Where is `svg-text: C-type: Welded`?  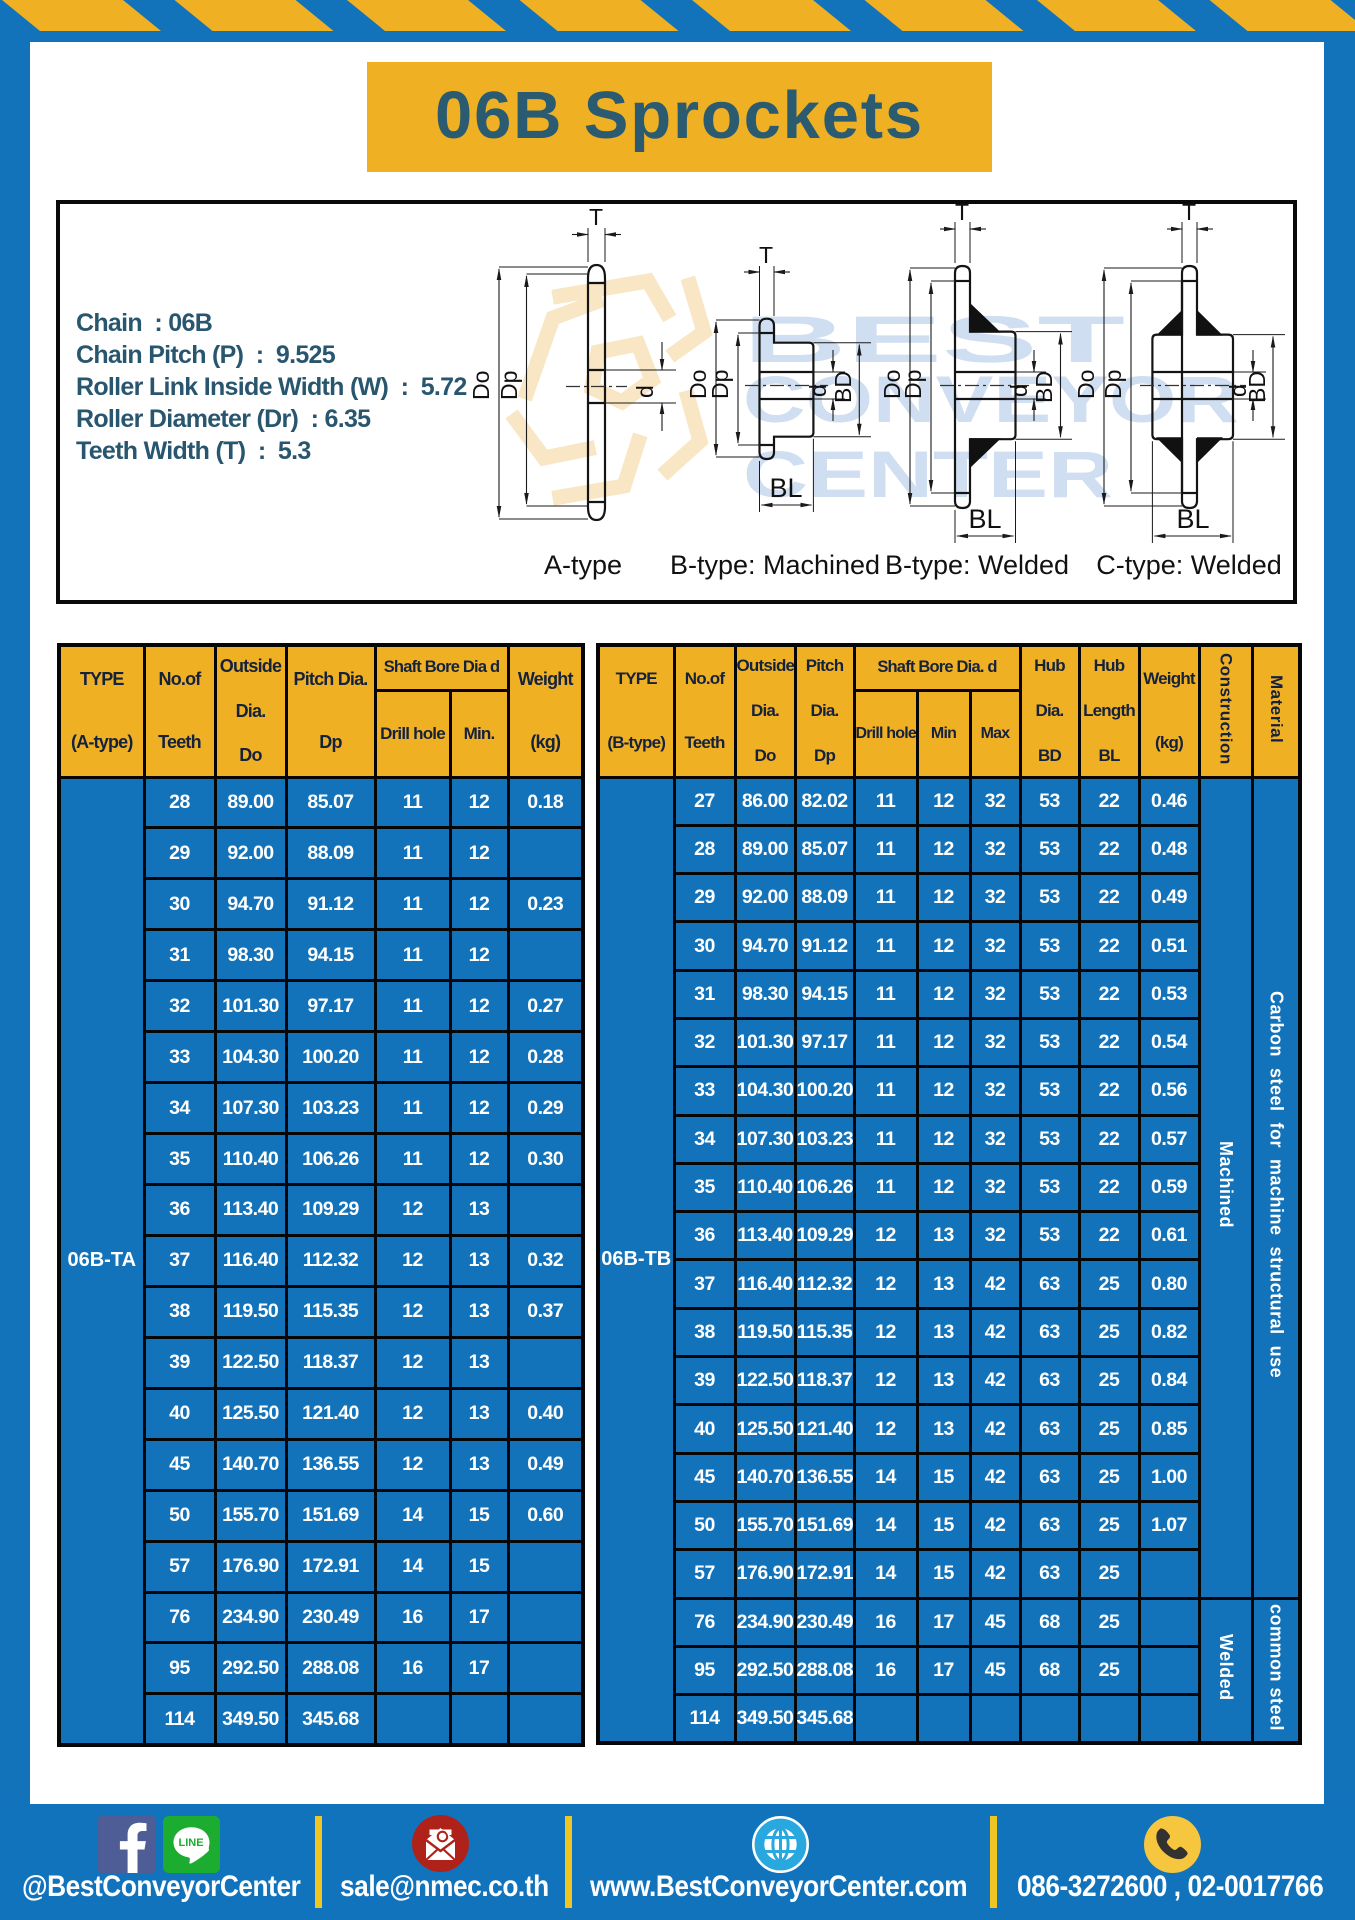 svg-text: C-type: Welded is located at coordinates (1189, 565).